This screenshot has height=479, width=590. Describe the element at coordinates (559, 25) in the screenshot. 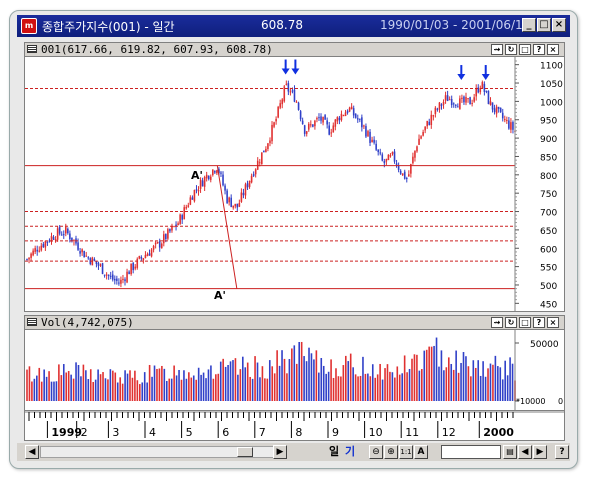

I see `close-button: ×` at that location.